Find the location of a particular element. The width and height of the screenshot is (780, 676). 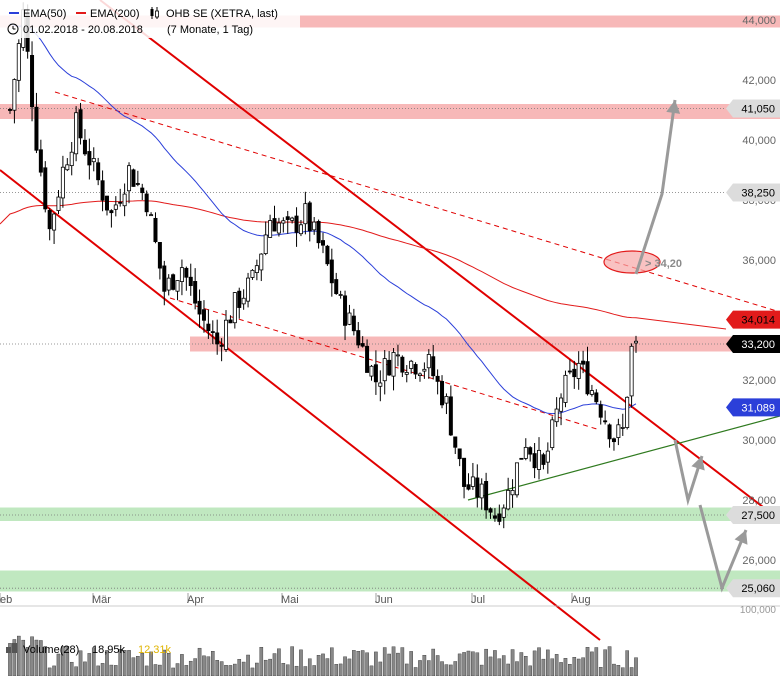

highlight-ellipse is located at coordinates (632, 262).